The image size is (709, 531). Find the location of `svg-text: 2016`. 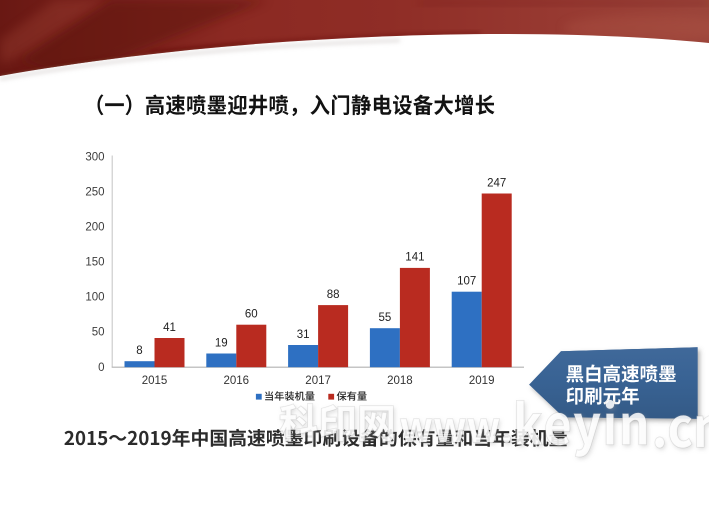

svg-text: 2016 is located at coordinates (237, 381).